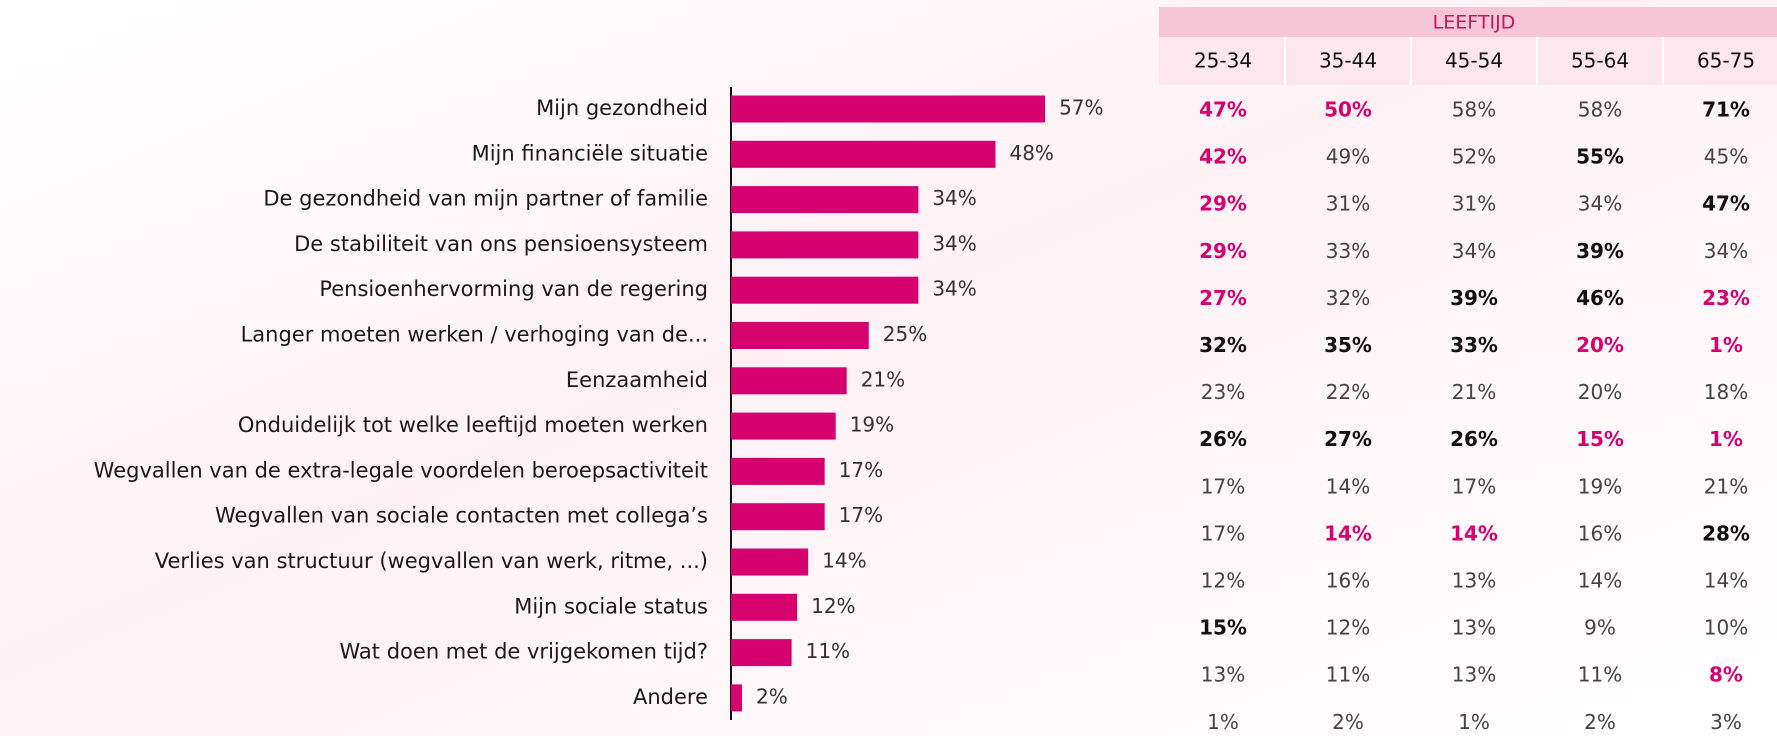 The image size is (1777, 736). What do you see at coordinates (1223, 157) in the screenshot?
I see `table-cell: 42%` at bounding box center [1223, 157].